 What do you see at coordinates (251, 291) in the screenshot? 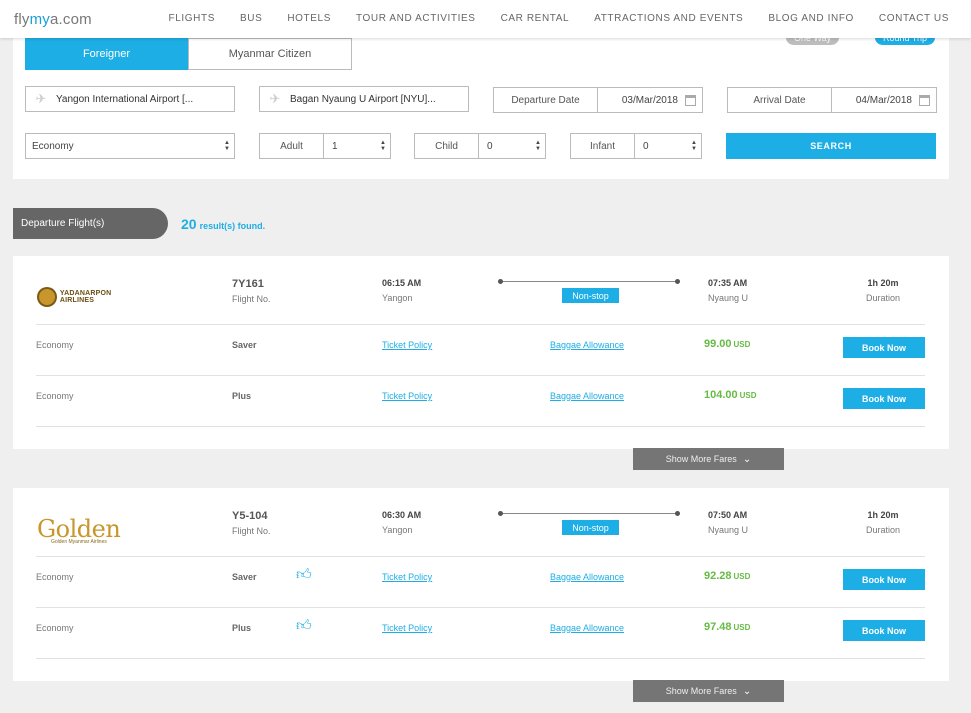
I see `flight-number: 7Y161 Flight No.` at bounding box center [251, 291].